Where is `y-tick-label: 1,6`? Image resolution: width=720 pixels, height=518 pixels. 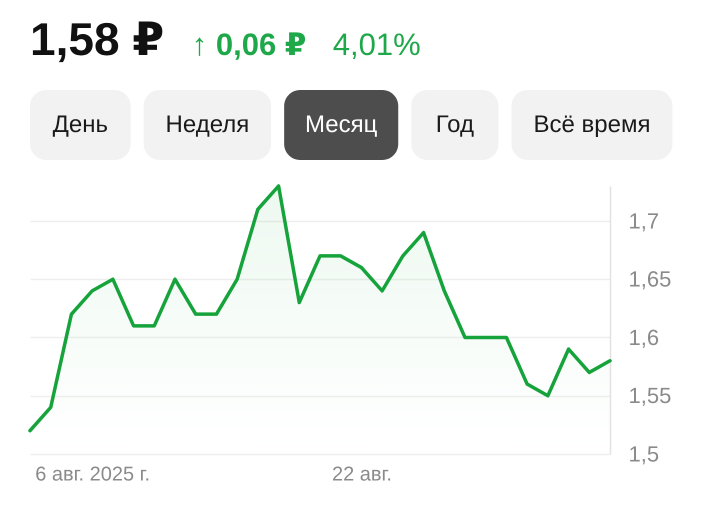 y-tick-label: 1,6 is located at coordinates (644, 337).